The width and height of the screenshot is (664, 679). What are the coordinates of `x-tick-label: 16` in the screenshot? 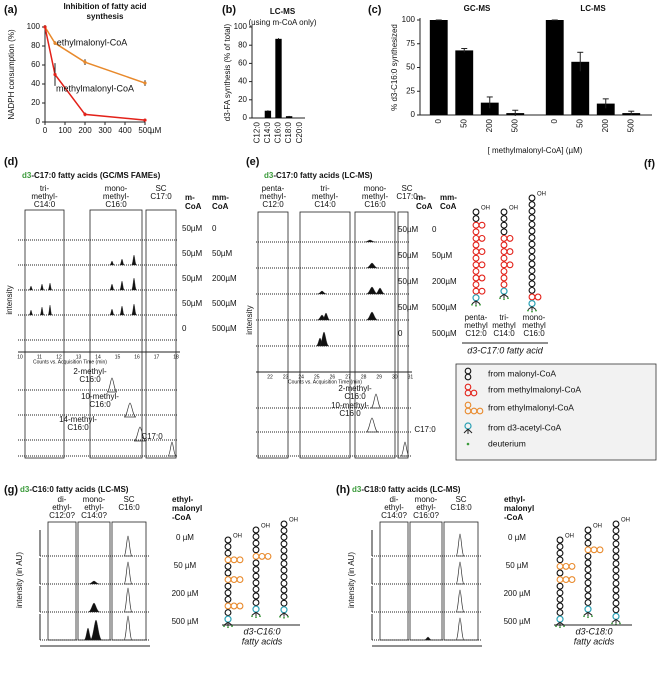 It's located at (137, 357).